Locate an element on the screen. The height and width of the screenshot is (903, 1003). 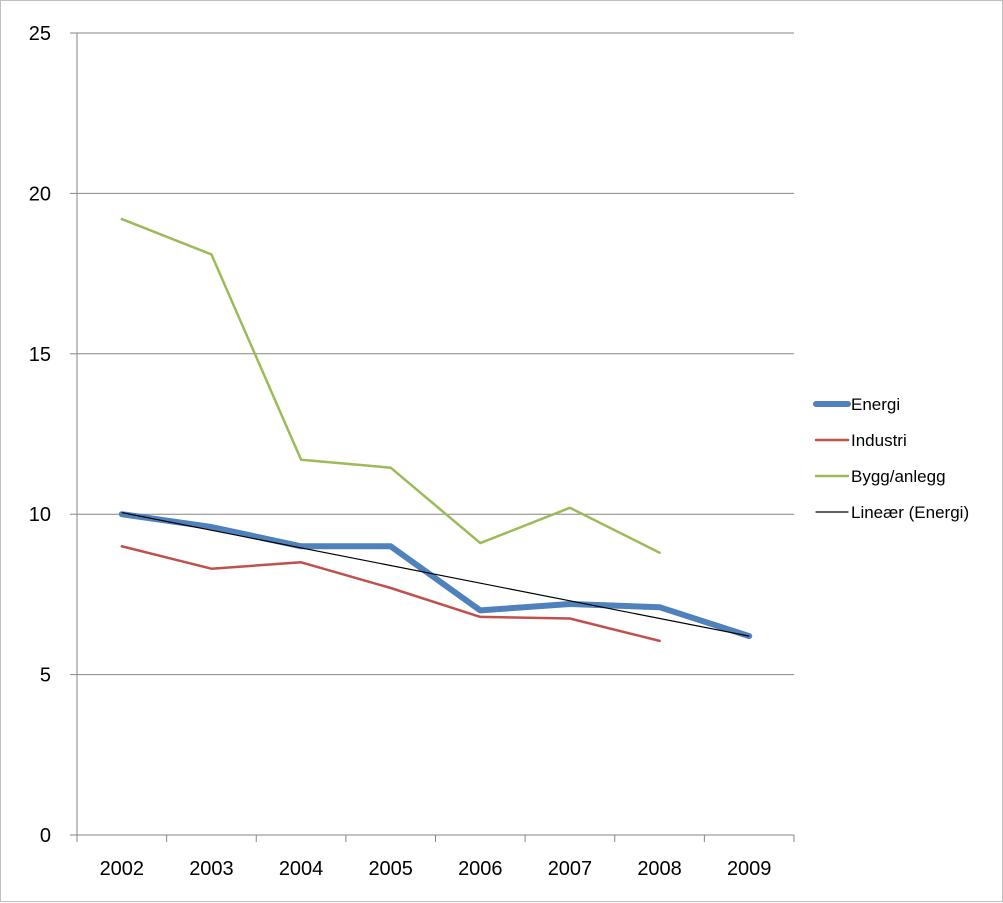
y-tick-label: 10 is located at coordinates (40, 515).